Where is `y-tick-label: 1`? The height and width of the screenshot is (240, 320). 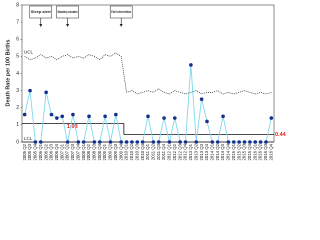 y-tick-label: 1 is located at coordinates (17, 125).